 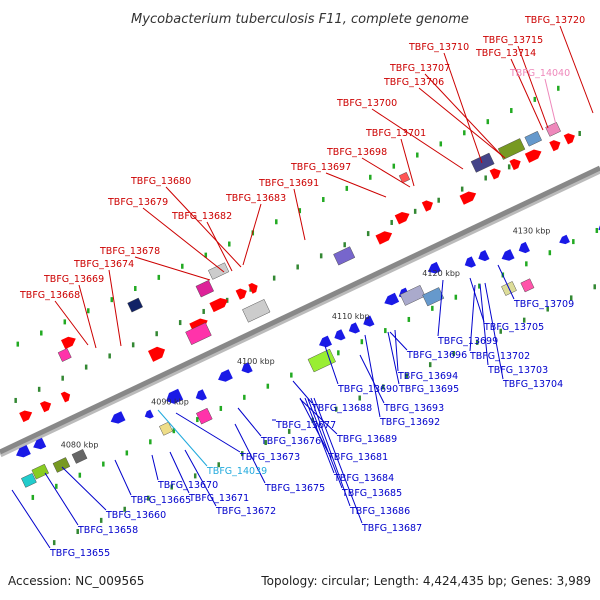 What do you see at coordinates (204, 416) in the screenshot?
I see `block-pink-d-box` at bounding box center [204, 416].